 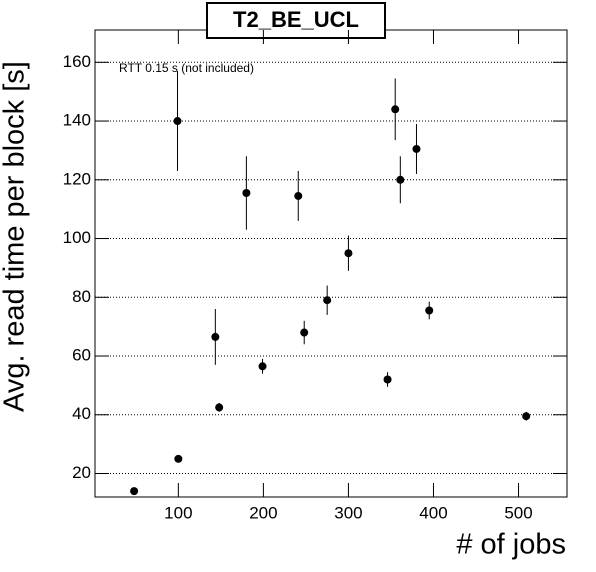 What do you see at coordinates (348, 512) in the screenshot?
I see `x-tick-label: 300` at bounding box center [348, 512].